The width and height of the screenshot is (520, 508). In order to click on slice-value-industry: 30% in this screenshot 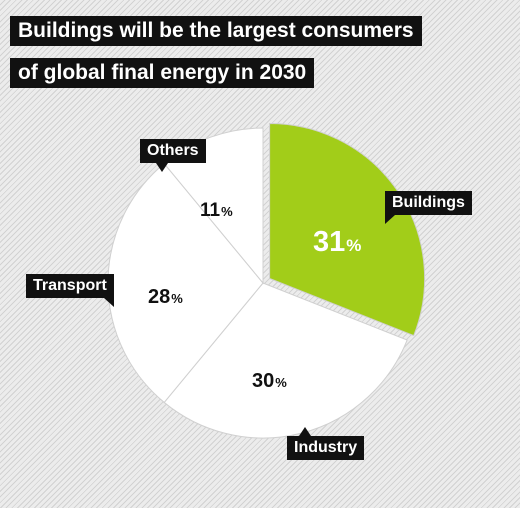, I will do `click(269, 381)`.